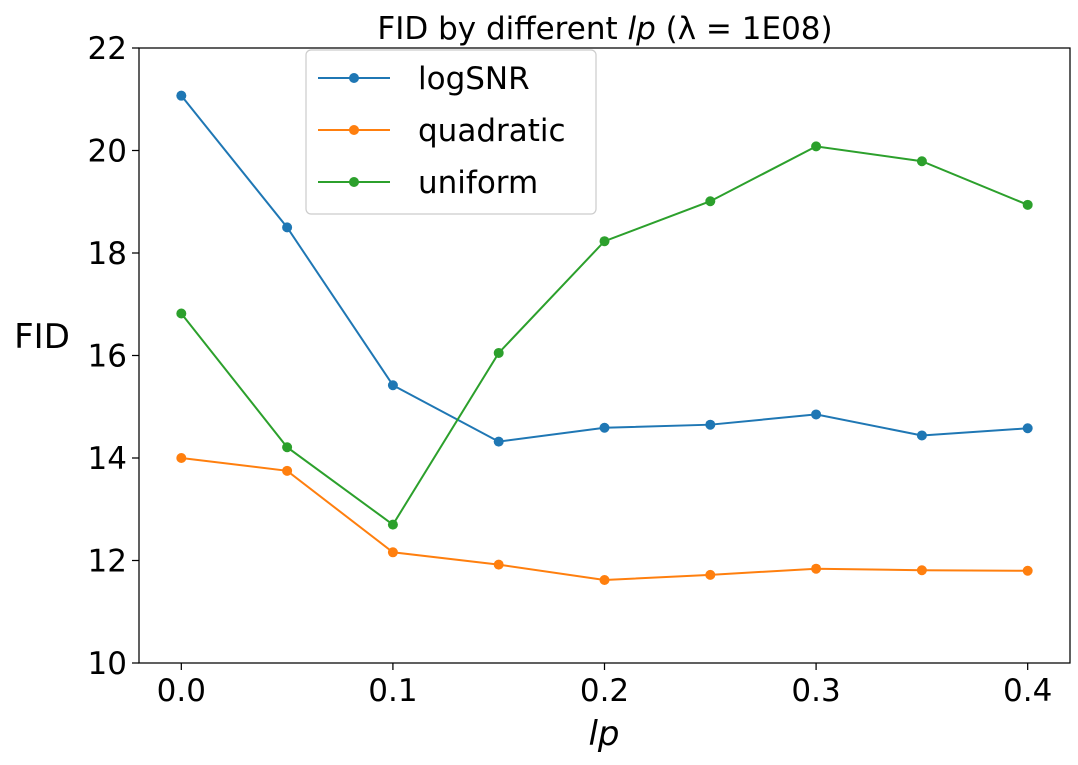  I want to click on legend-marker-quadratic, so click(354, 130).